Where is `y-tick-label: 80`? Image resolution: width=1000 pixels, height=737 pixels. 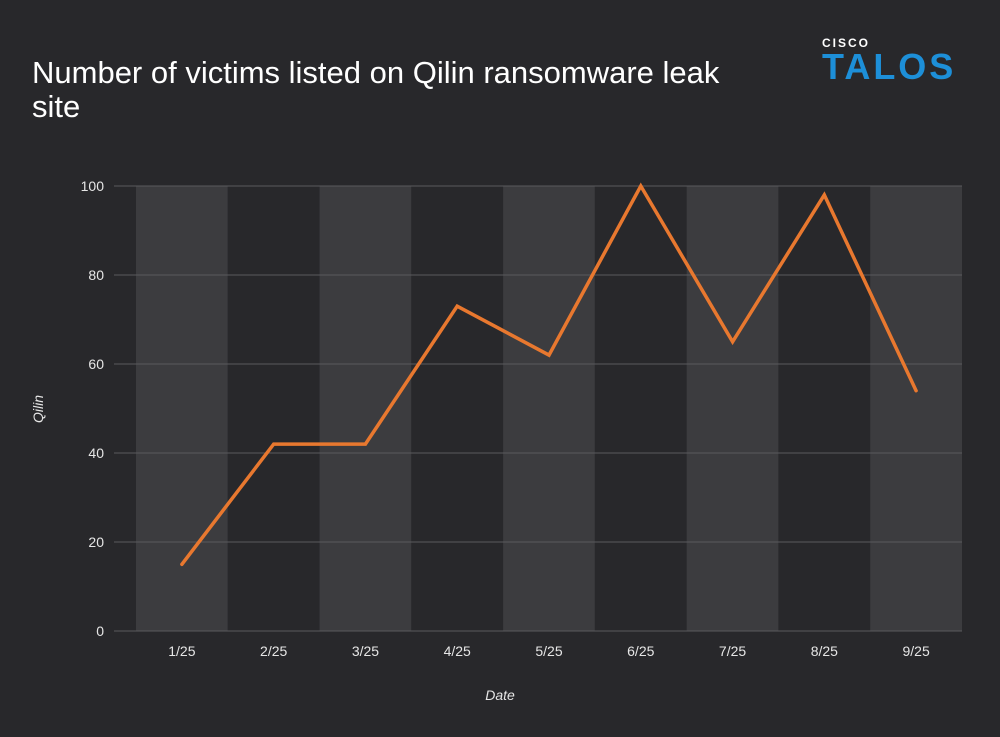 y-tick-label: 80 is located at coordinates (96, 275).